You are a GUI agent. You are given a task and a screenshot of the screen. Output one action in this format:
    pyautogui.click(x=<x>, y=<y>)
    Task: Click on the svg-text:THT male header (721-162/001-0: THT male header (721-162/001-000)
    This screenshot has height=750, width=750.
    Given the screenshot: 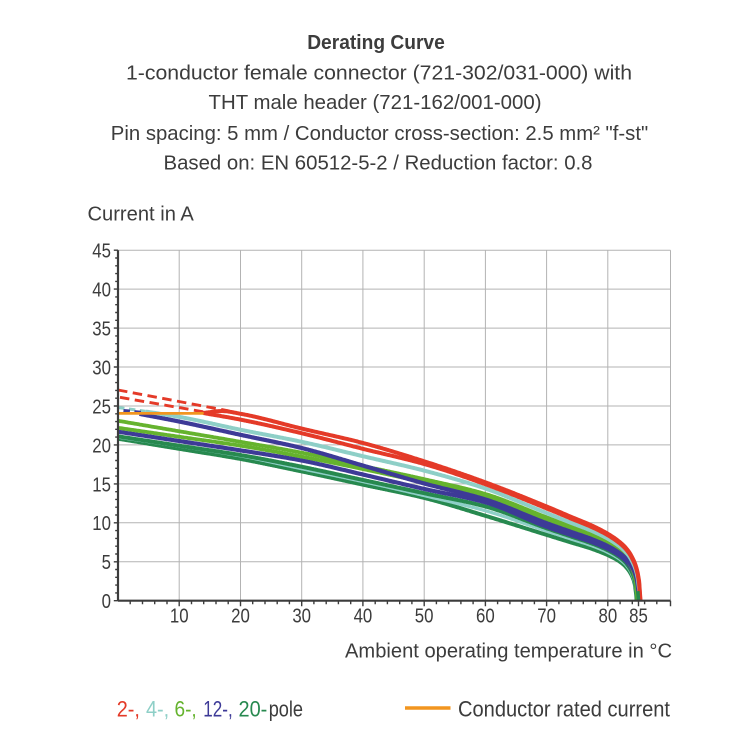 What is the action you would take?
    pyautogui.click(x=375, y=102)
    